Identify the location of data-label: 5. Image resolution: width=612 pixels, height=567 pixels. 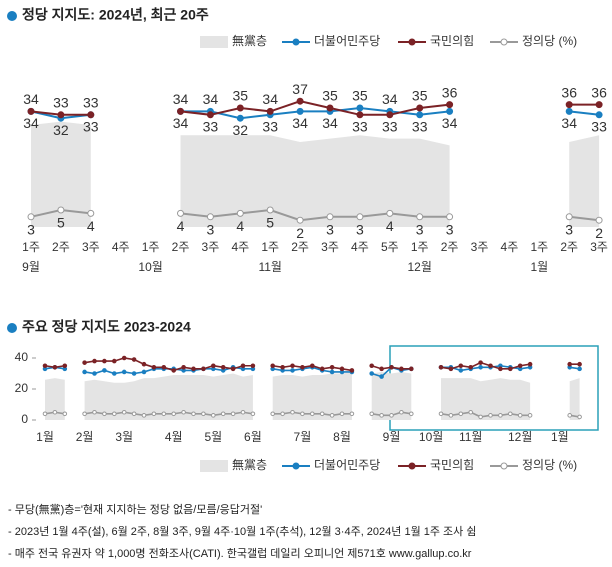
(270, 223).